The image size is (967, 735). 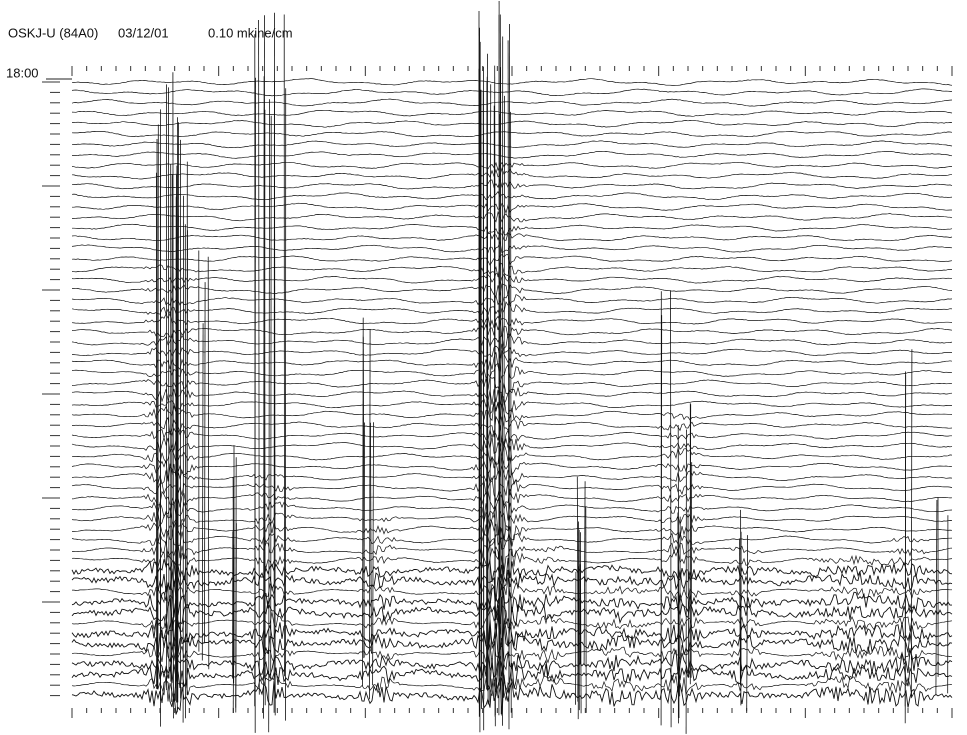 What do you see at coordinates (22, 72) in the screenshot?
I see `start-time-label: 18:00` at bounding box center [22, 72].